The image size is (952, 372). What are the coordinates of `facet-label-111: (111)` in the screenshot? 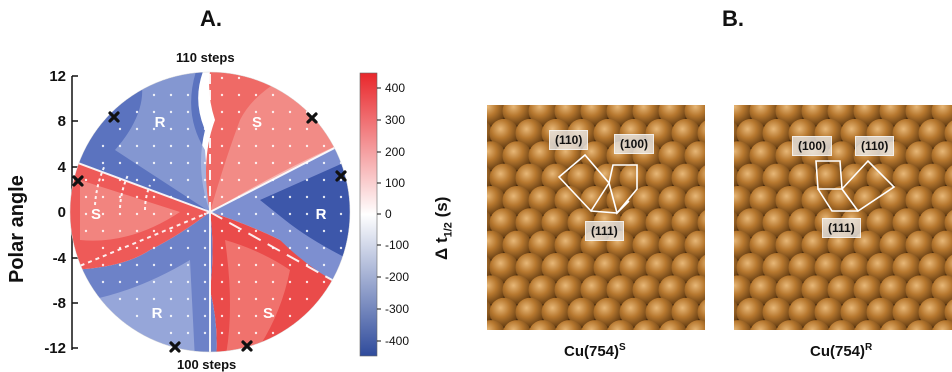 It's located at (841, 228).